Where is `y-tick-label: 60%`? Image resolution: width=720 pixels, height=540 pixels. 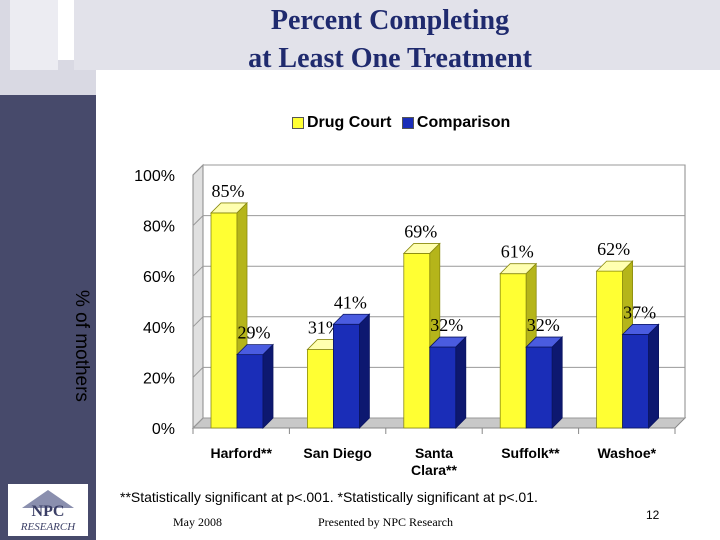
y-tick-label: 60% is located at coordinates (159, 277).